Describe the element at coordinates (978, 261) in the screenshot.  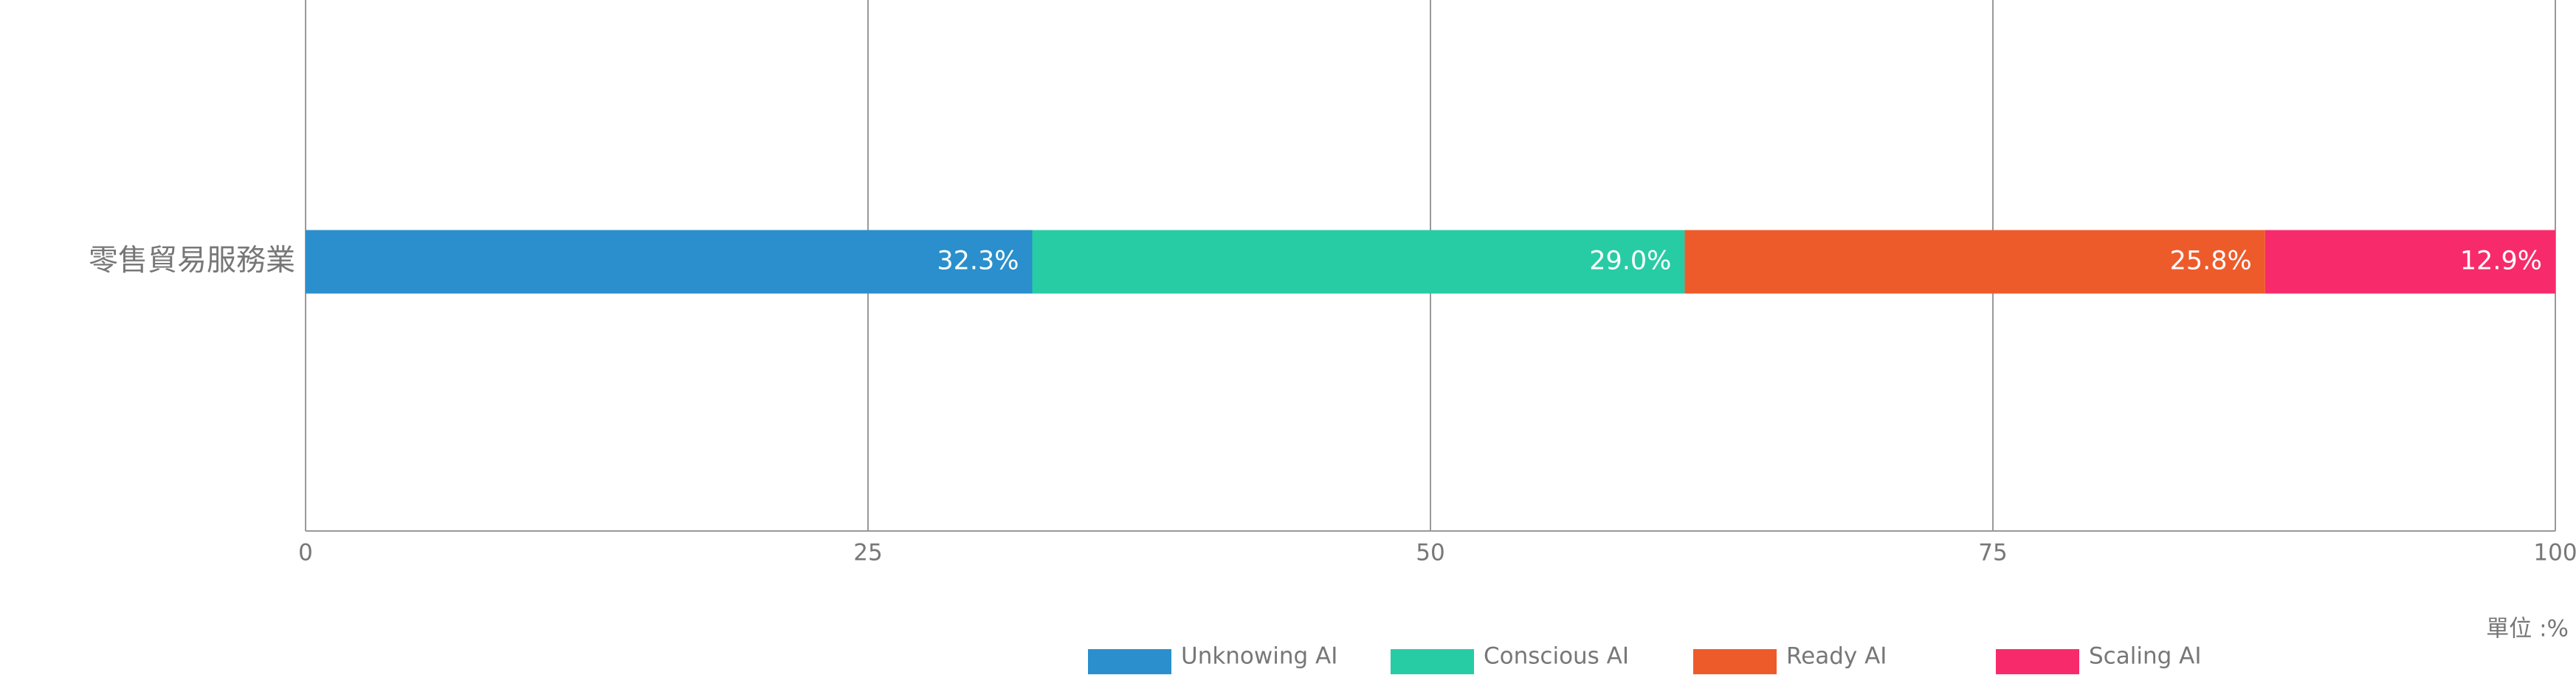
I see `value-label: 32.3%` at that location.